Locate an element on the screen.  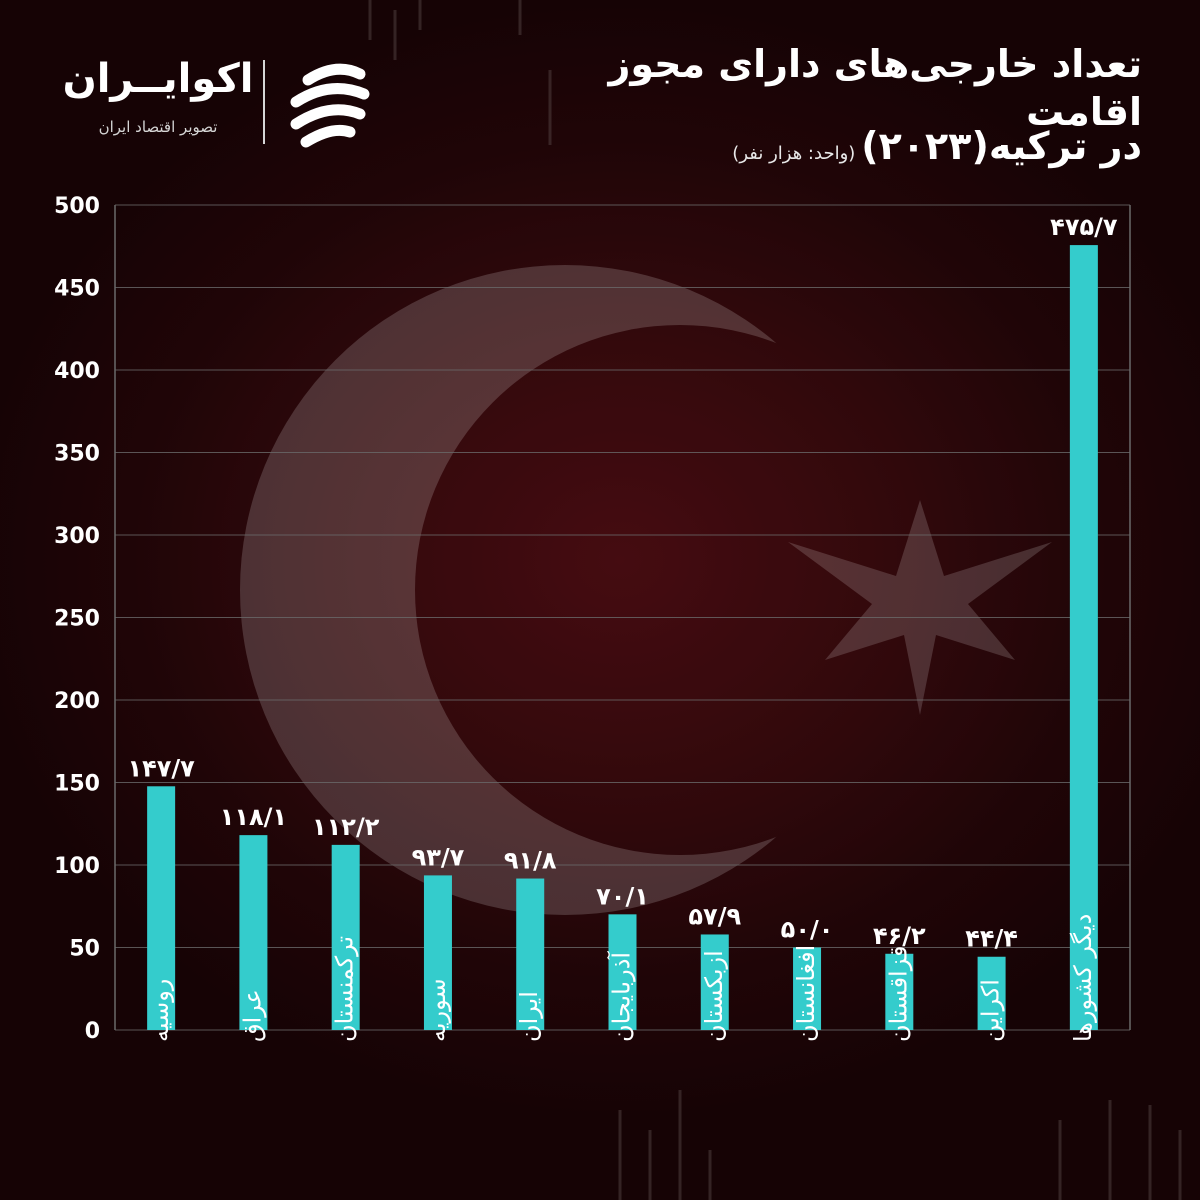
category-label: ازبکستان is located at coordinates (714, 996).